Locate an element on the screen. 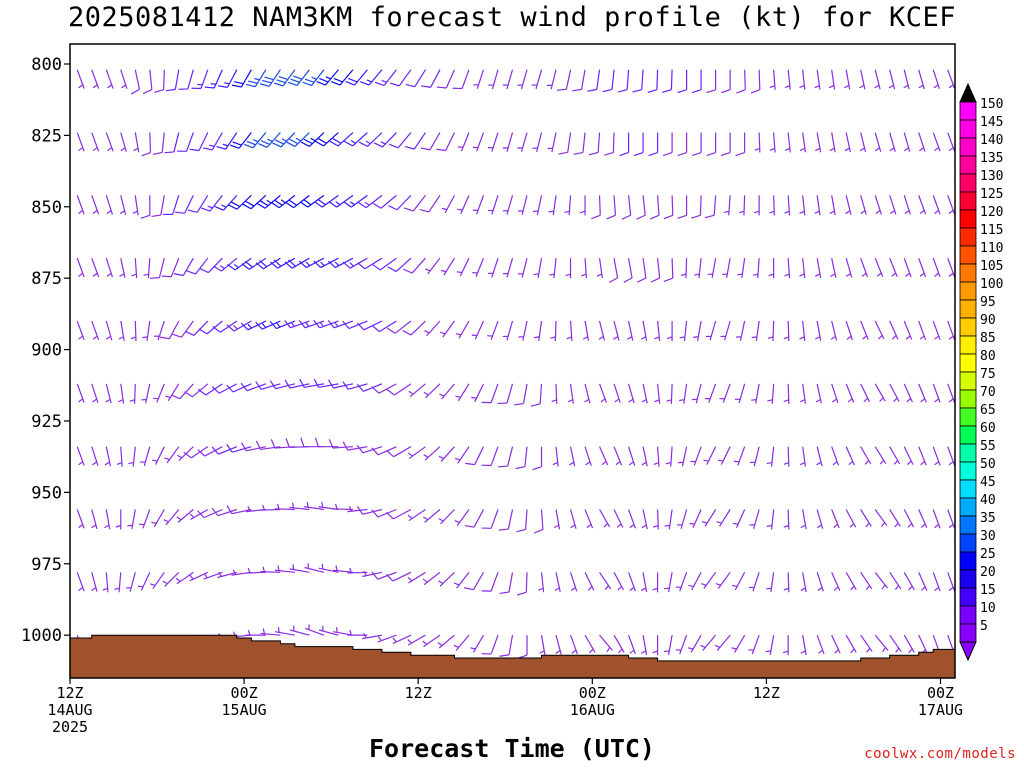  y-tick-label: 925 is located at coordinates (46, 422).